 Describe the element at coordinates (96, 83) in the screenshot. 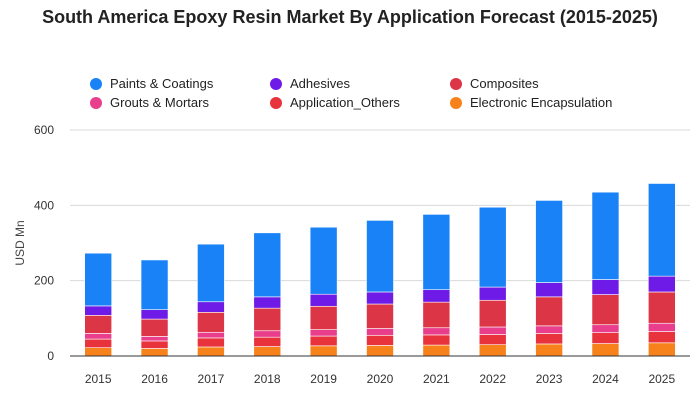

I see `legend-swatch-paints-coatings` at that location.